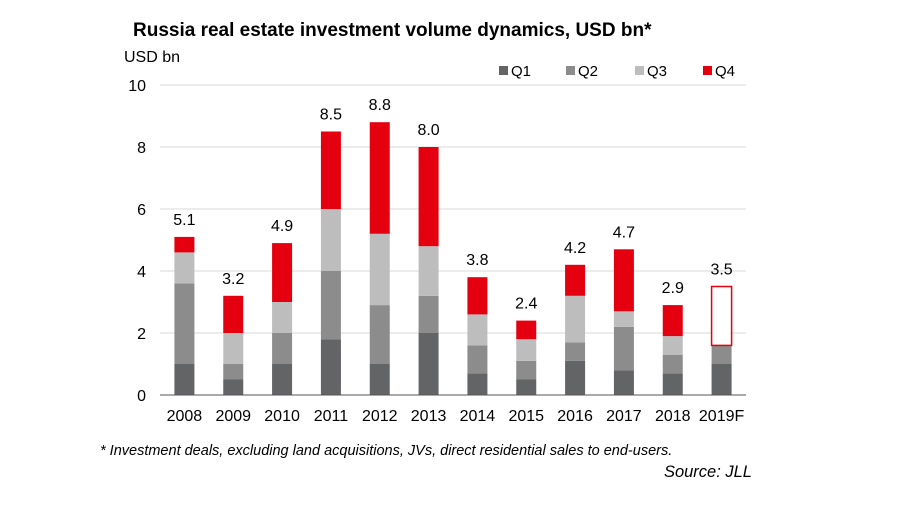 The height and width of the screenshot is (515, 900). Describe the element at coordinates (588, 71) in the screenshot. I see `legend-label-q2: Q2` at that location.